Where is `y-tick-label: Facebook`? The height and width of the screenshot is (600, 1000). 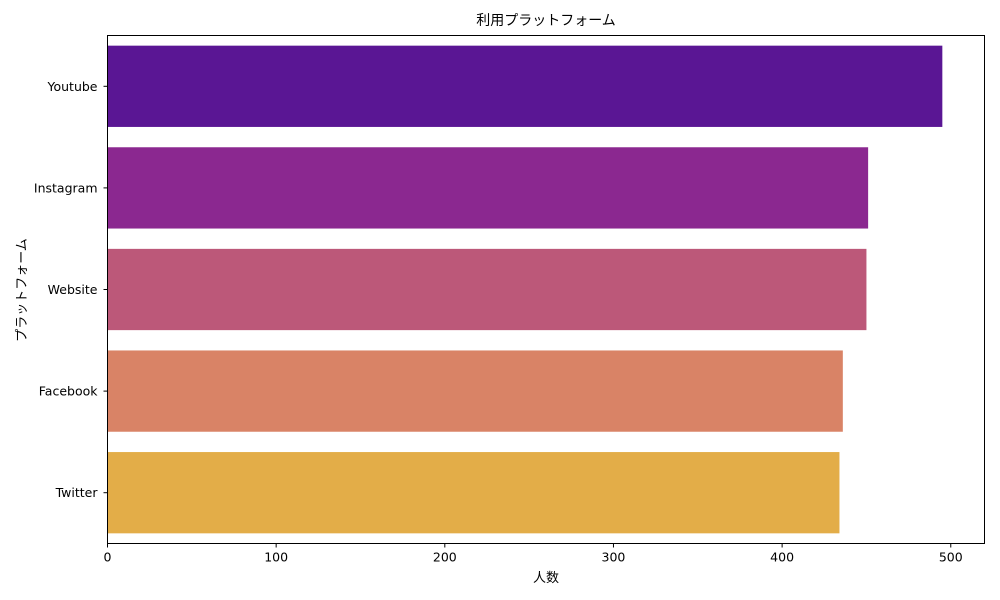
y-tick-label: Facebook is located at coordinates (68, 391).